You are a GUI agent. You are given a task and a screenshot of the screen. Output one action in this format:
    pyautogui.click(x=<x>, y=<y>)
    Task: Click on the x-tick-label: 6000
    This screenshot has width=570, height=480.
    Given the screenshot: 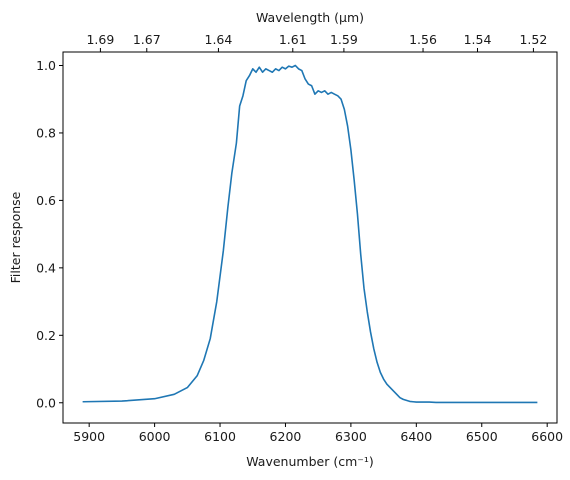 What is the action you would take?
    pyautogui.click(x=155, y=436)
    